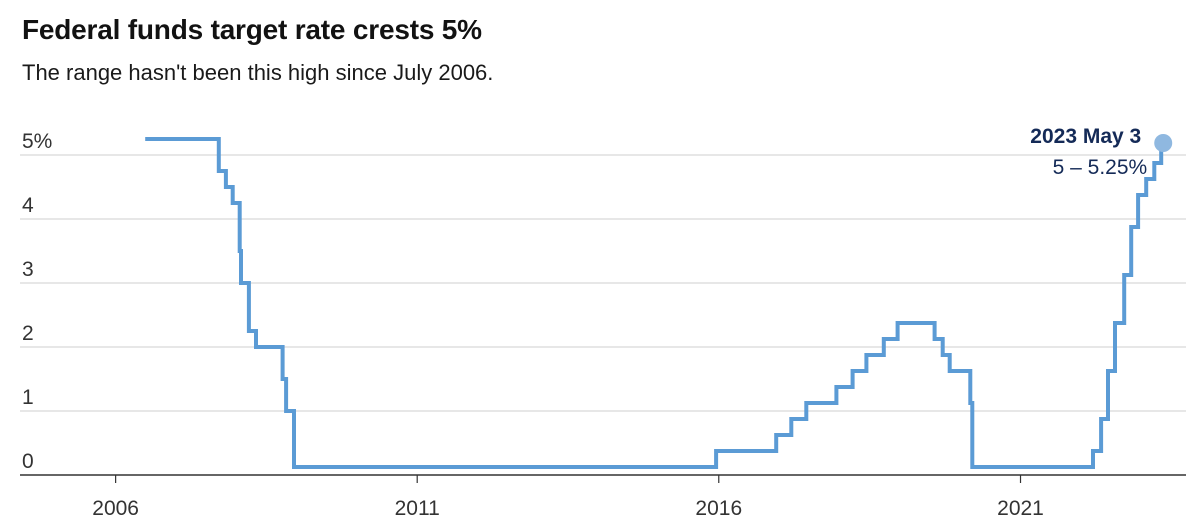  Describe the element at coordinates (28, 269) in the screenshot. I see `y-tick-label: 3` at that location.